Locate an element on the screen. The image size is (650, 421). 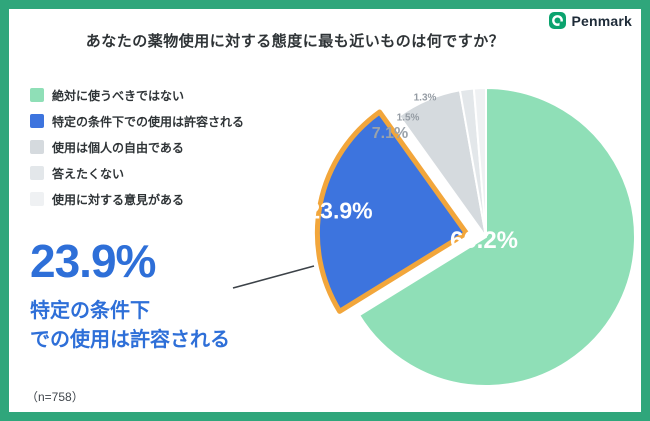
callout-text-line2: での使用は許容される is located at coordinates (130, 340).